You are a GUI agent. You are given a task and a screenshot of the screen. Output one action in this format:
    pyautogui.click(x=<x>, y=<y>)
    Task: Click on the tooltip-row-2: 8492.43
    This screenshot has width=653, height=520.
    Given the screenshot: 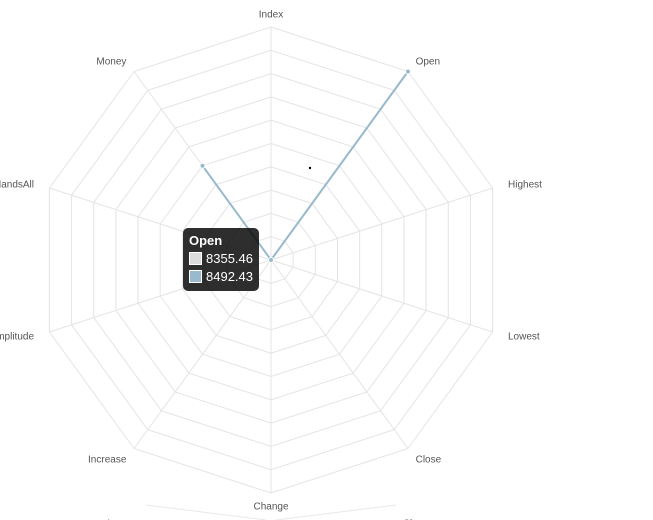 What is the action you would take?
    pyautogui.click(x=221, y=276)
    